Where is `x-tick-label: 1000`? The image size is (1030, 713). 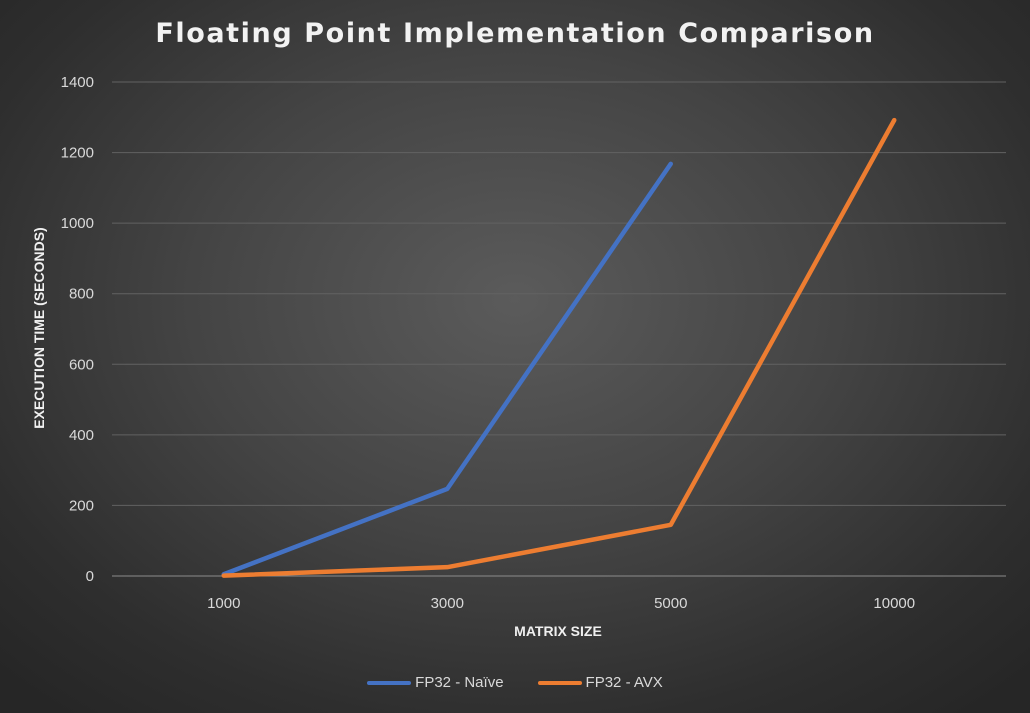 x-tick-label: 1000 is located at coordinates (223, 603).